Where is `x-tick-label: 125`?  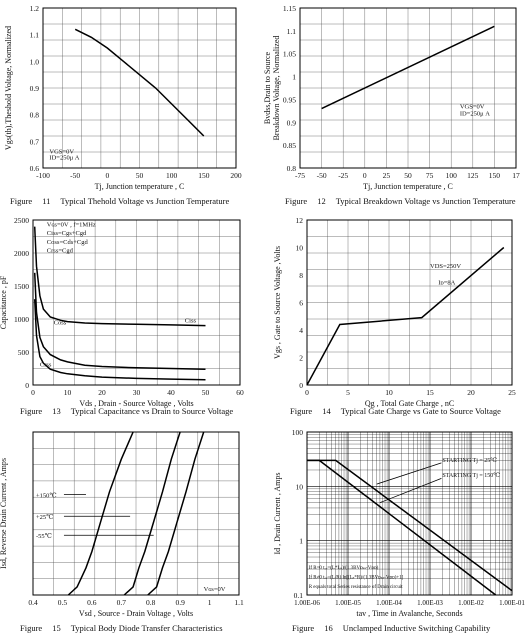
x-tick-label: 125 is located at coordinates (473, 175).